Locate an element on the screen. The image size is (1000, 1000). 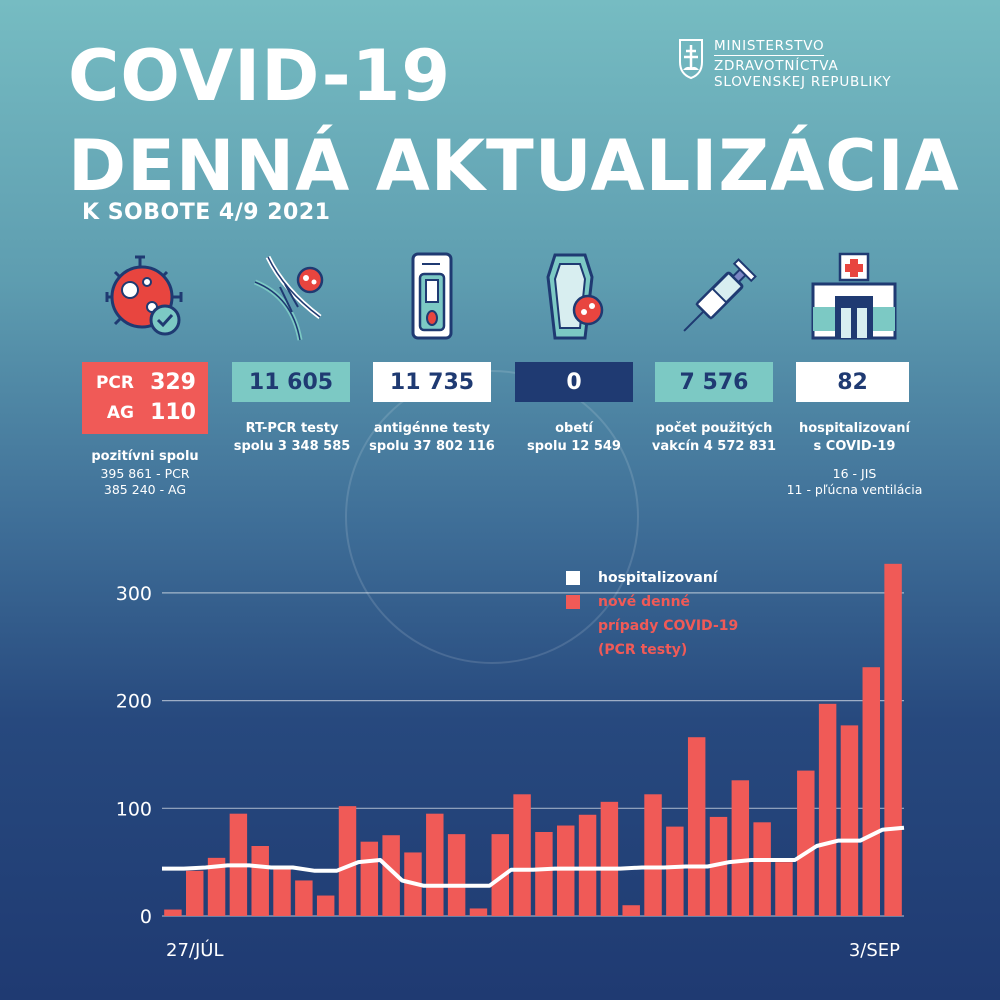
positive-total-pcr: 395 861 - PCR is located at coordinates (145, 473).